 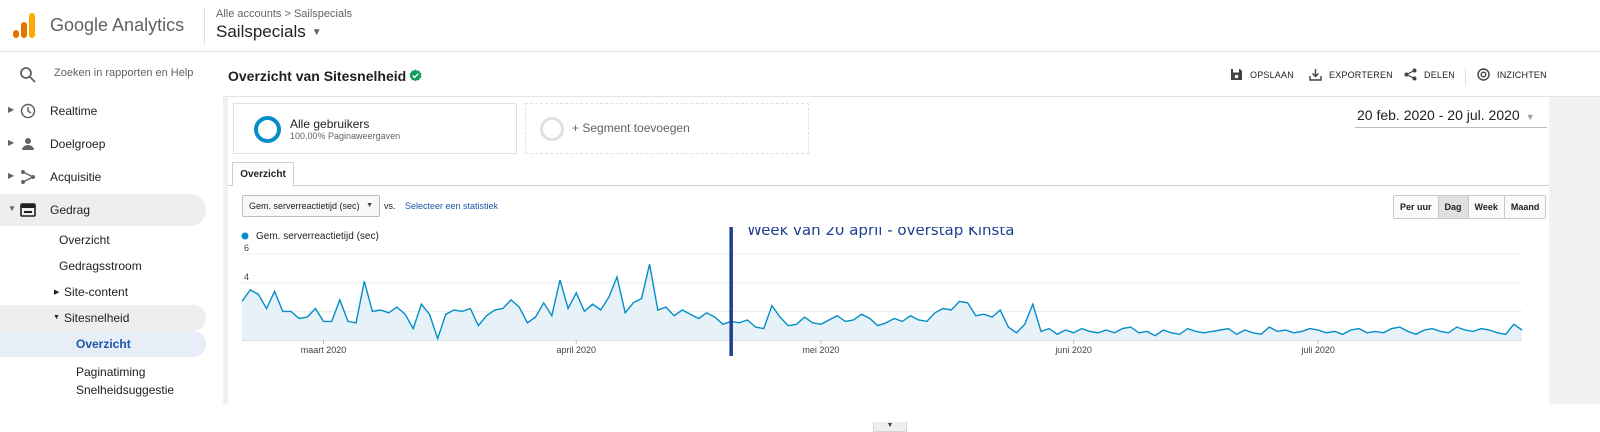 I want to click on share-icon, so click(x=1410, y=74).